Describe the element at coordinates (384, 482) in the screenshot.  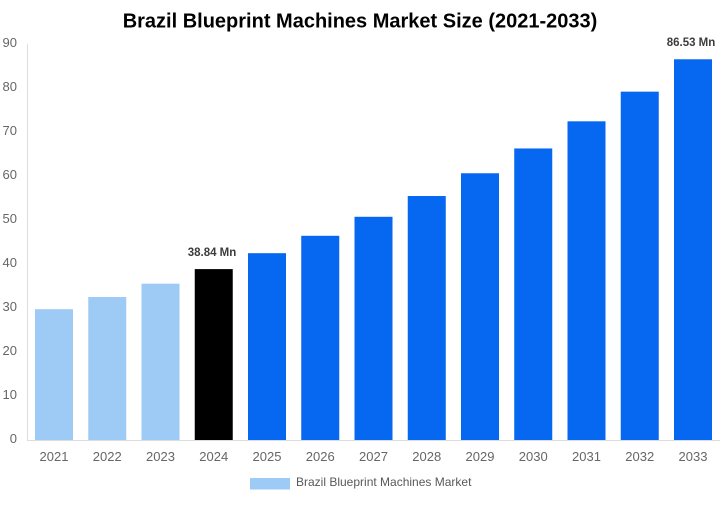
I see `svg-text:Brazil Blueprint Machines Mark: Brazil Blueprint Machines Market` at that location.